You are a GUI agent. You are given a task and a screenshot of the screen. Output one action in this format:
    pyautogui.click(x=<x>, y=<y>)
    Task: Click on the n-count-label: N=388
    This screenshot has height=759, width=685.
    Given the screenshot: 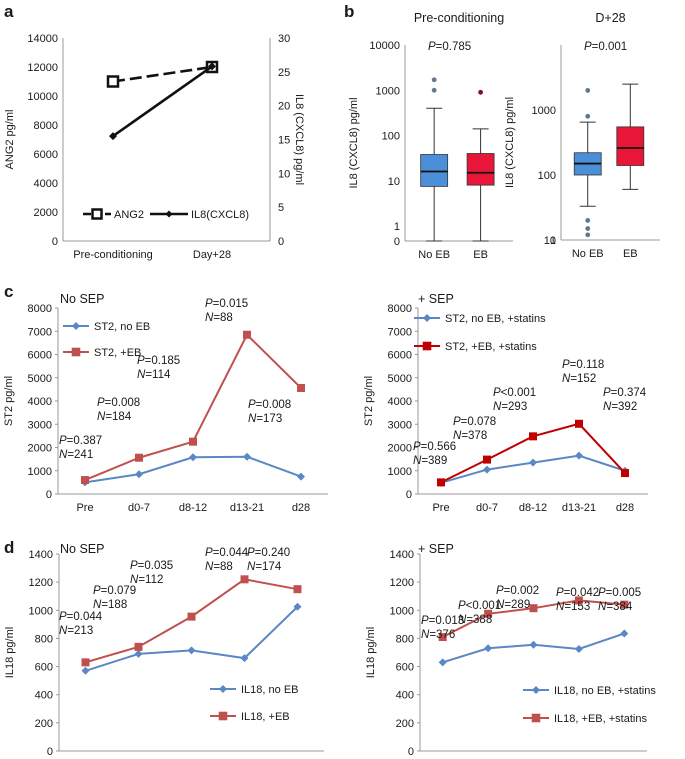 What is the action you would take?
    pyautogui.click(x=475, y=620)
    